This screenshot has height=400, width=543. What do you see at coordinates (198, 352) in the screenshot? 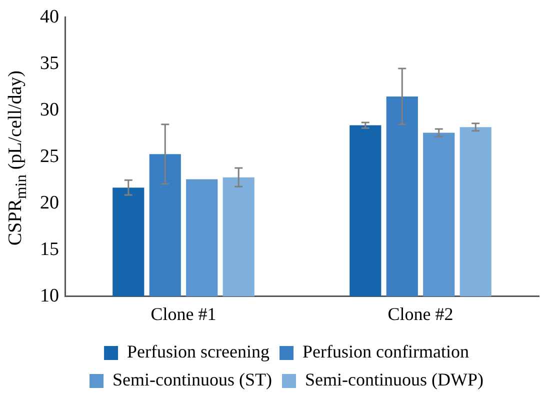
I see `legend-label: Perfusion screening` at bounding box center [198, 352].